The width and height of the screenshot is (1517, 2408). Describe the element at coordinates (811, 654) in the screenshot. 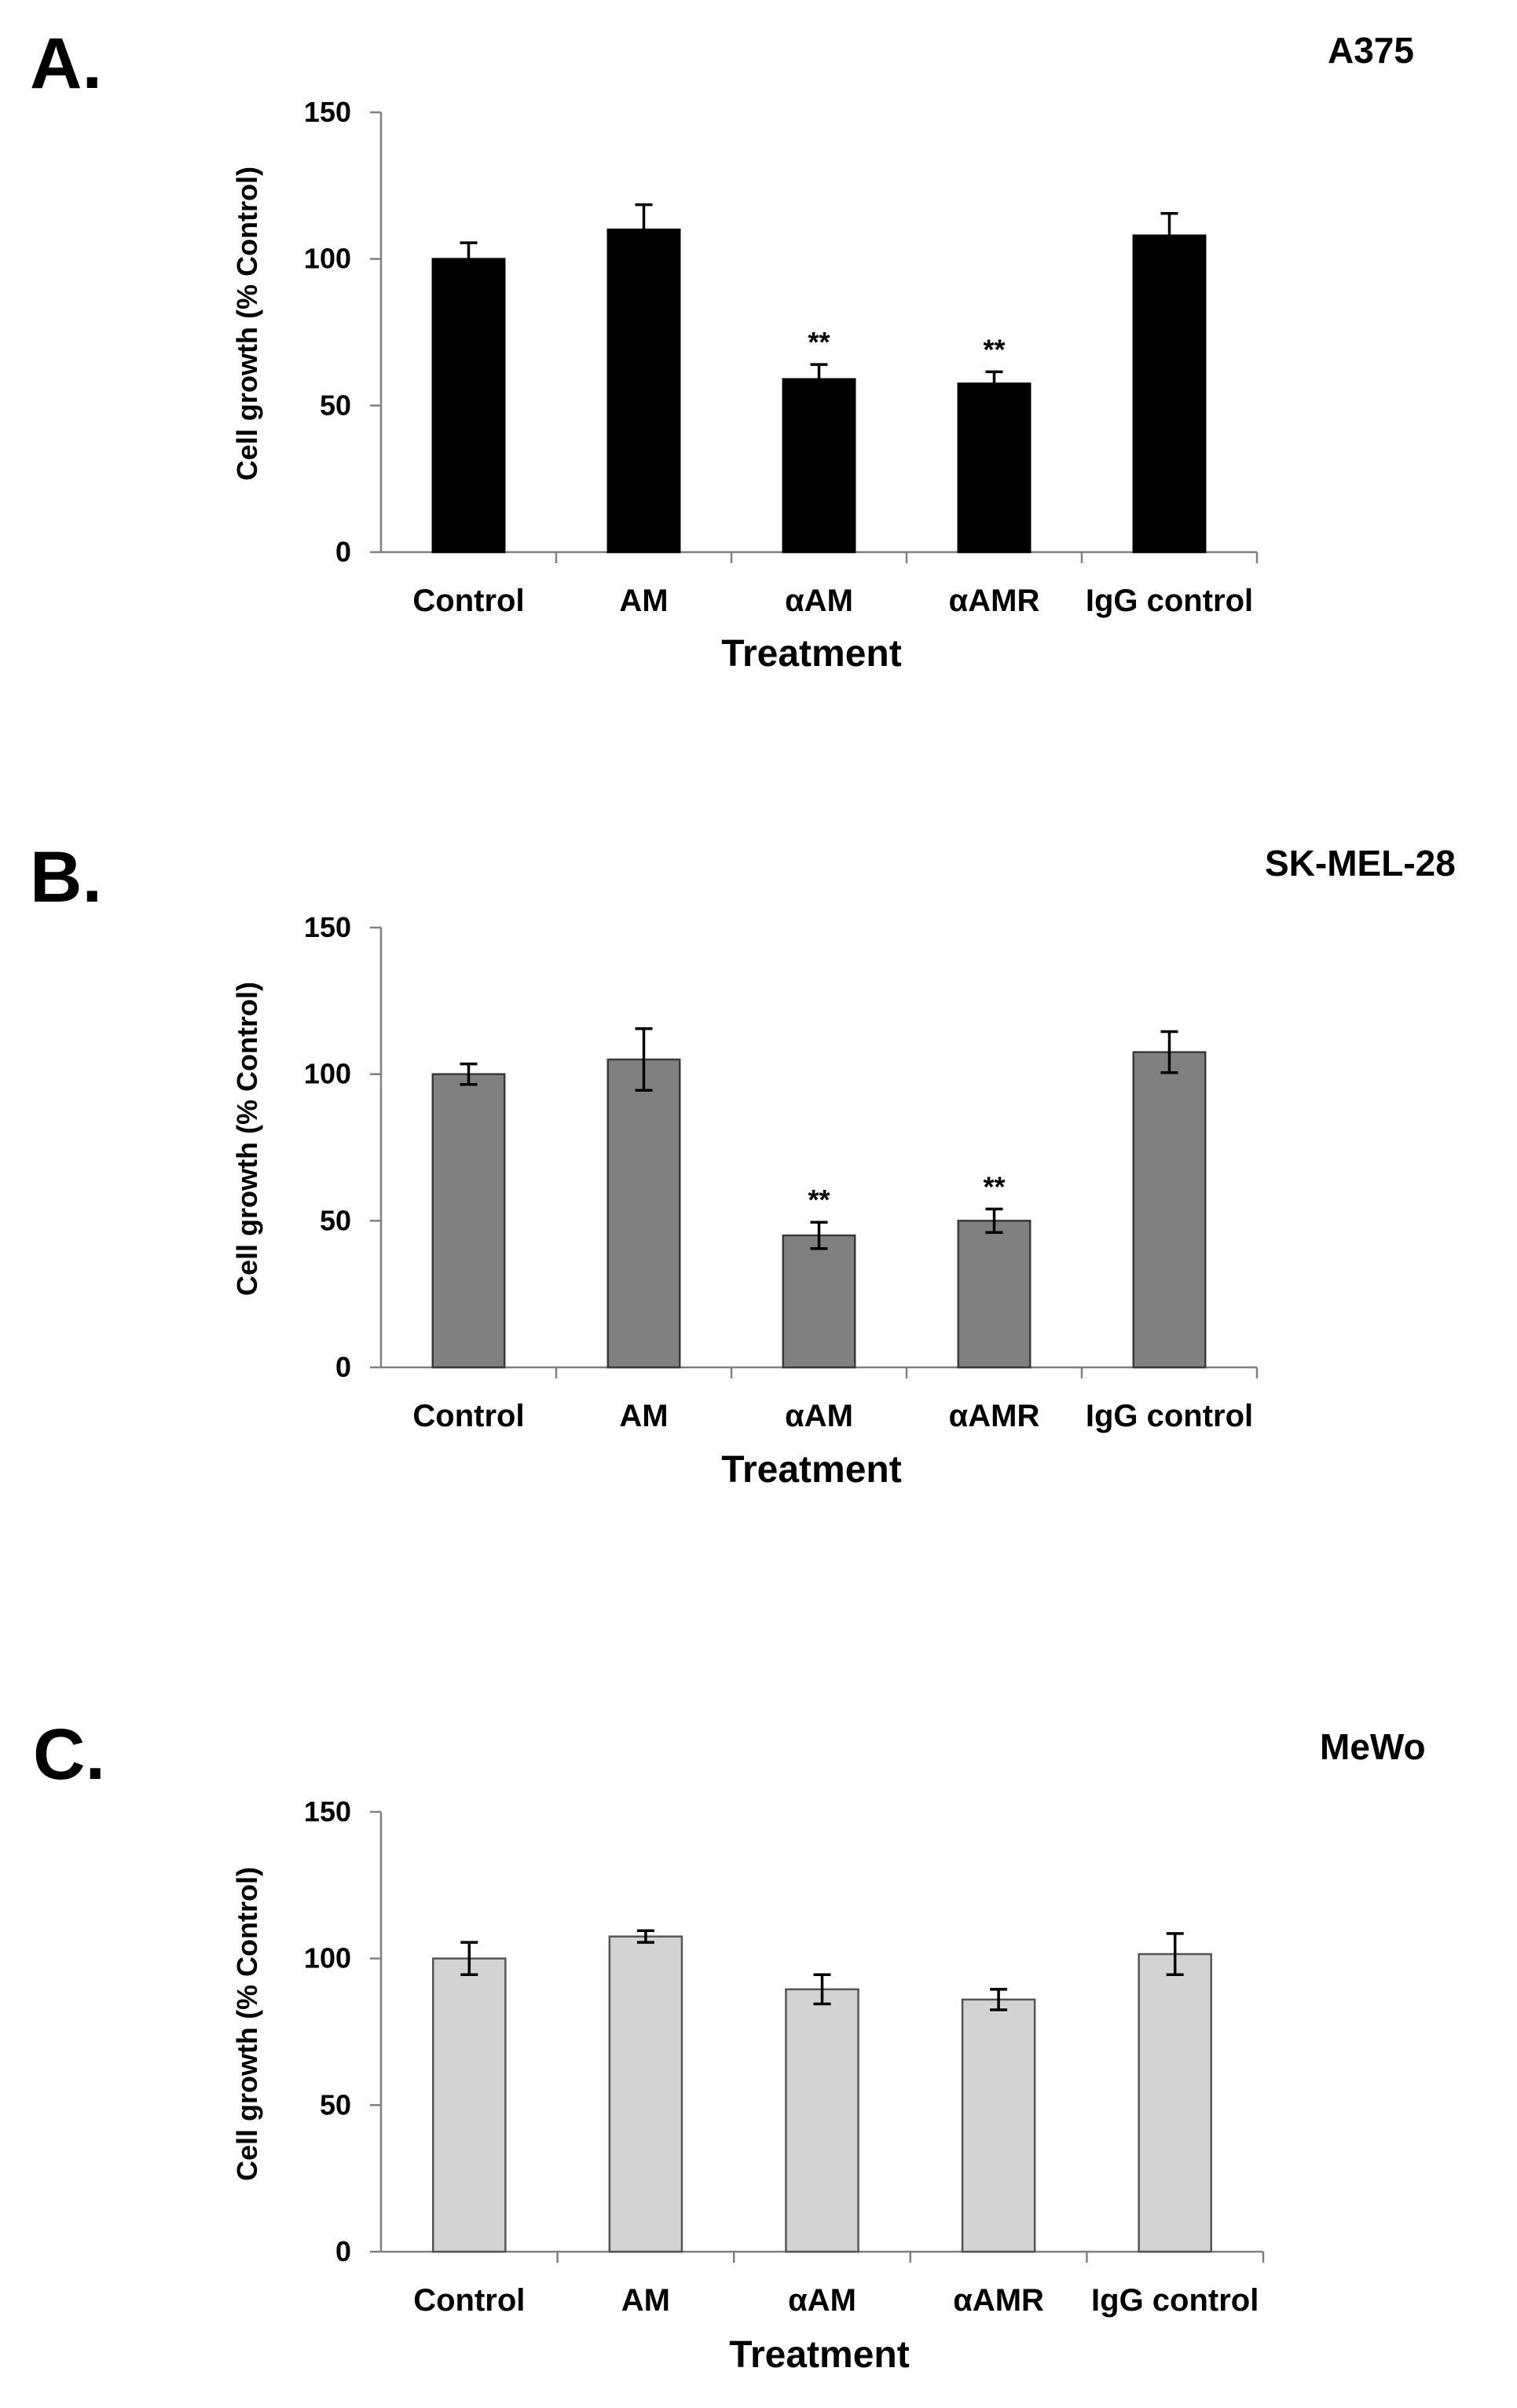

I see `panel-a-x-axis-title: Treatment` at that location.